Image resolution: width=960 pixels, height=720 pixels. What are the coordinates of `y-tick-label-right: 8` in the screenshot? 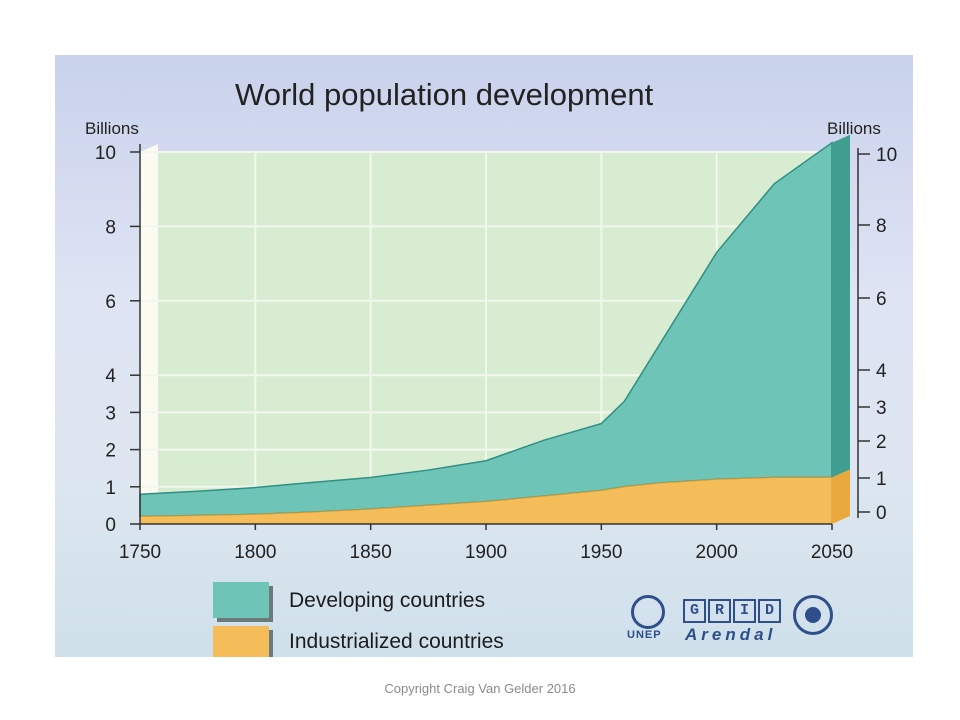 It's located at (881, 226).